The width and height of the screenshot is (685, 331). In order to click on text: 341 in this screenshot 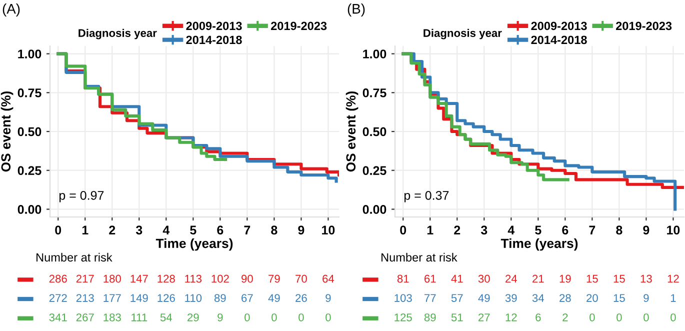, I will do `click(58, 317)`.